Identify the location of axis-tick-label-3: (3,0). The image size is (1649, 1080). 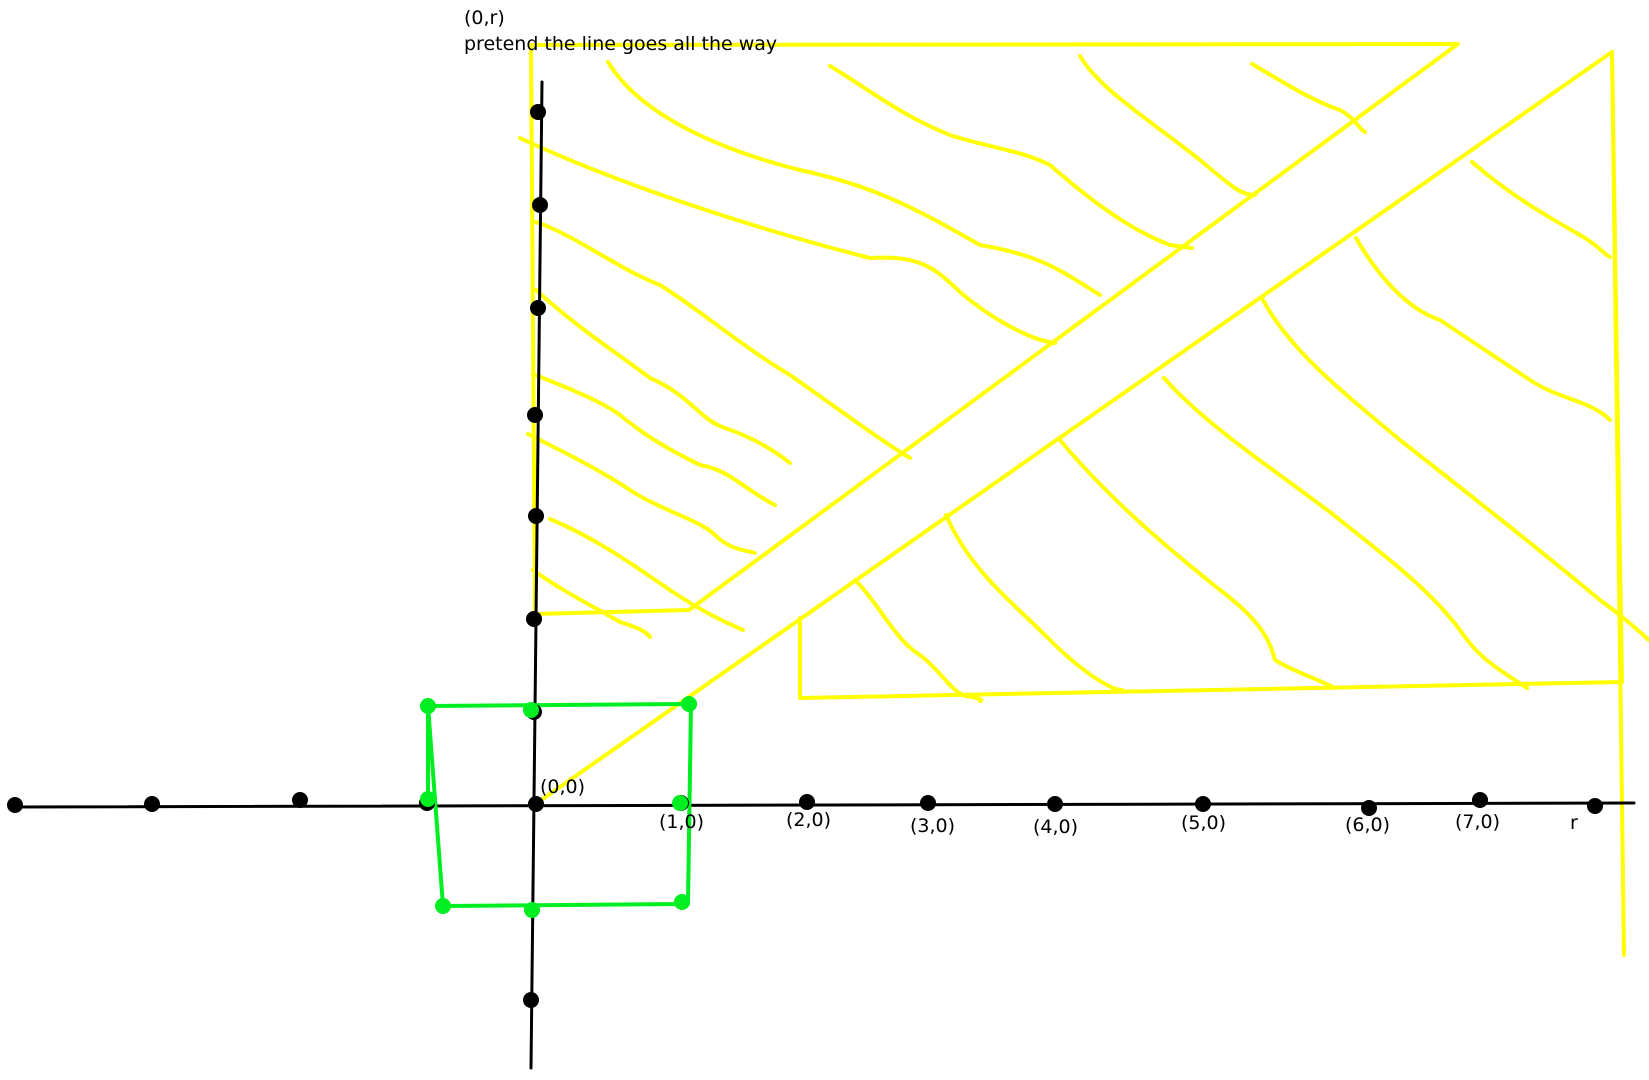
(932, 826).